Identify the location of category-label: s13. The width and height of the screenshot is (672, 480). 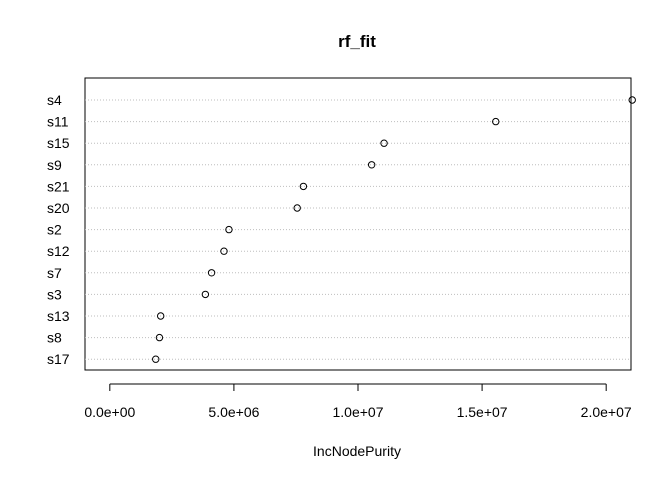
(58, 316).